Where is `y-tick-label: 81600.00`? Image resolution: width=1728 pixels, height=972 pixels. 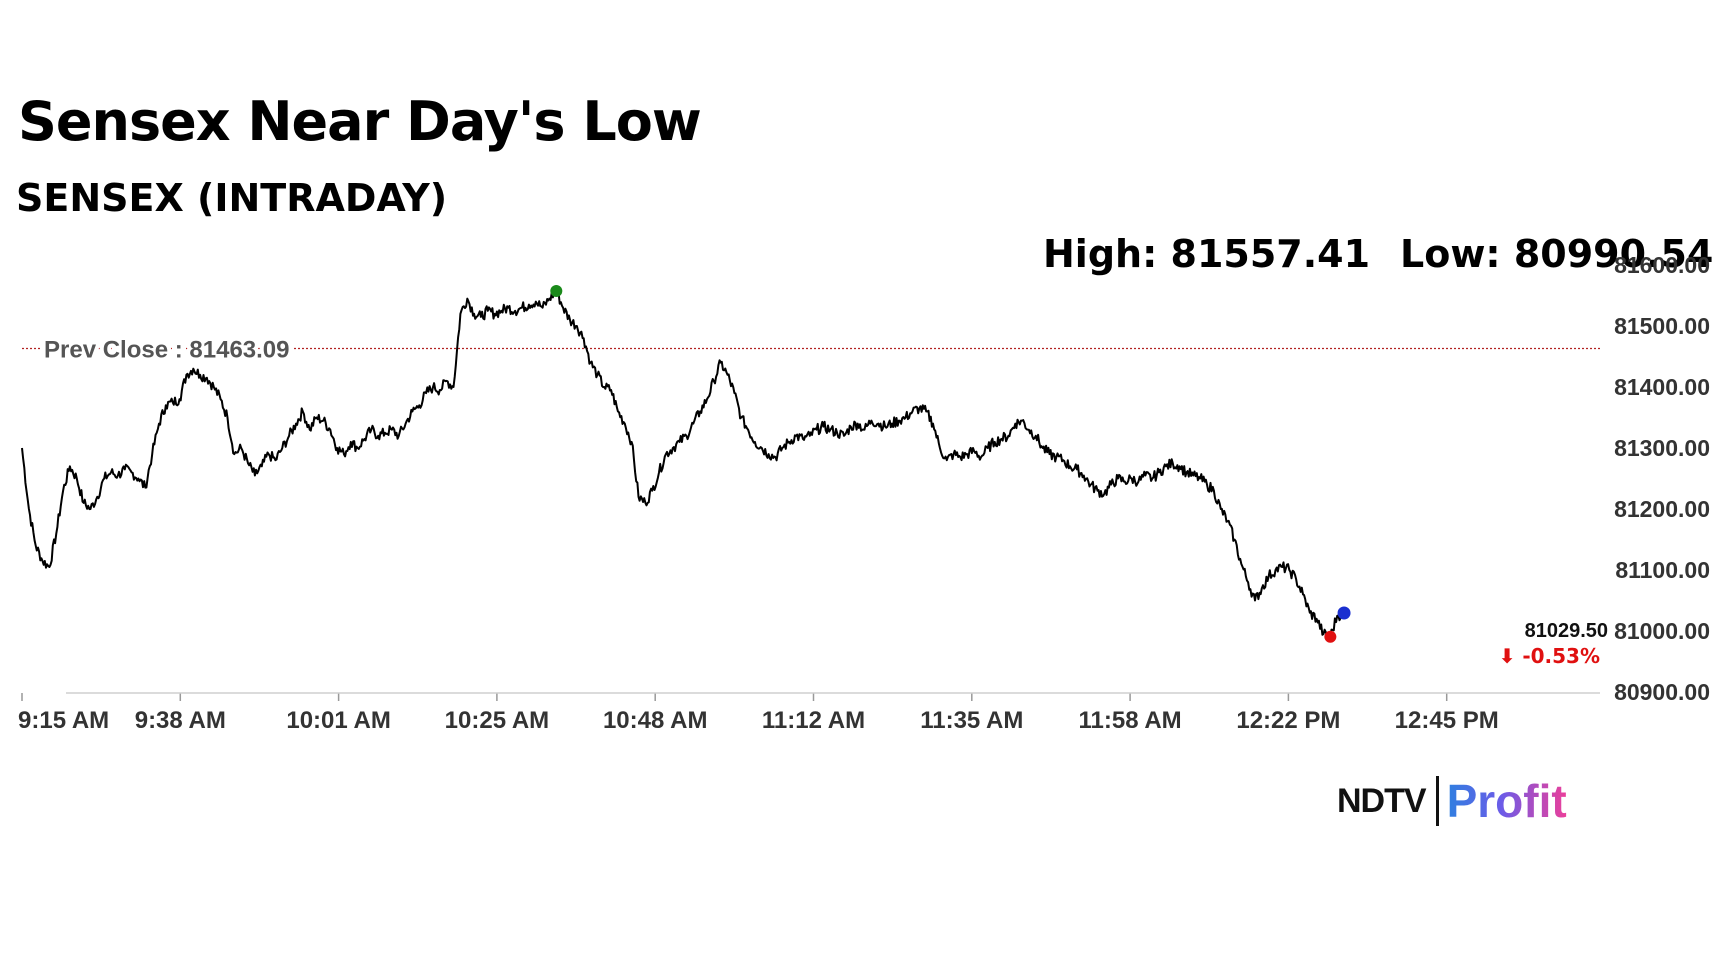 y-tick-label: 81600.00 is located at coordinates (1662, 265).